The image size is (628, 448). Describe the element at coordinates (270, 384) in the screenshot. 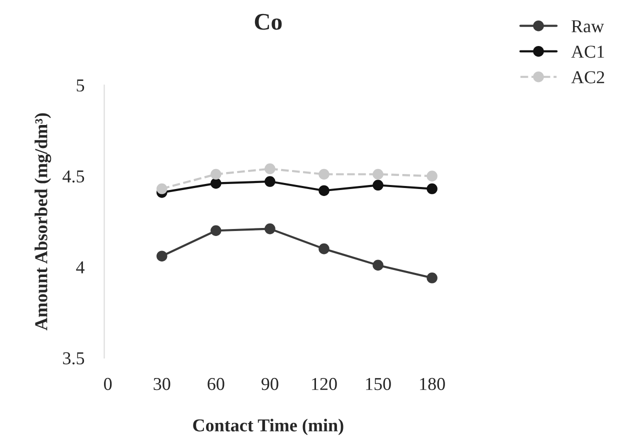

I see `x-tick-label: 90` at that location.